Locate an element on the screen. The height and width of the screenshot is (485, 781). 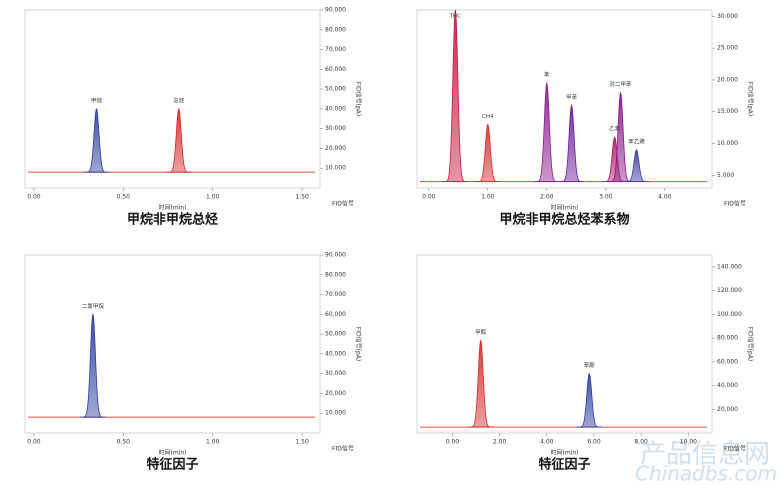
peak-label: 苯 is located at coordinates (547, 75).